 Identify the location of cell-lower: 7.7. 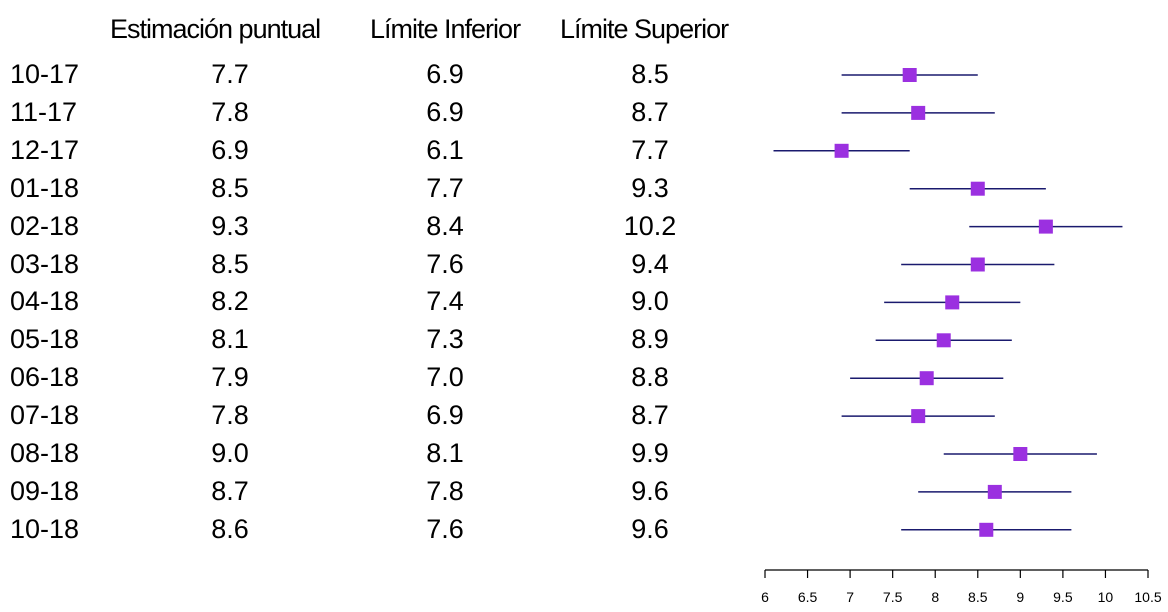
(445, 187).